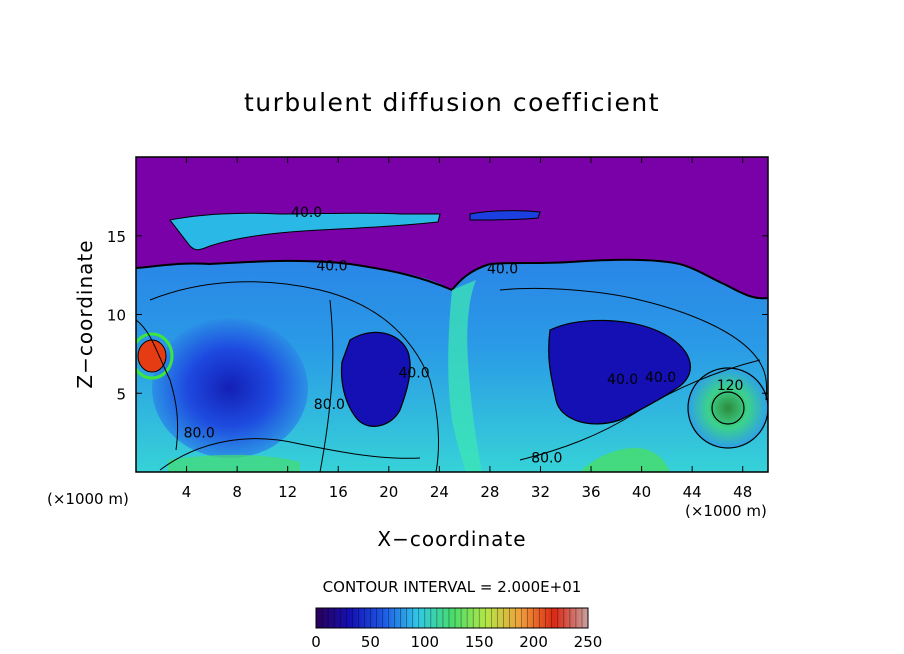  Describe the element at coordinates (338, 492) in the screenshot. I see `x-tick-label: 16` at that location.